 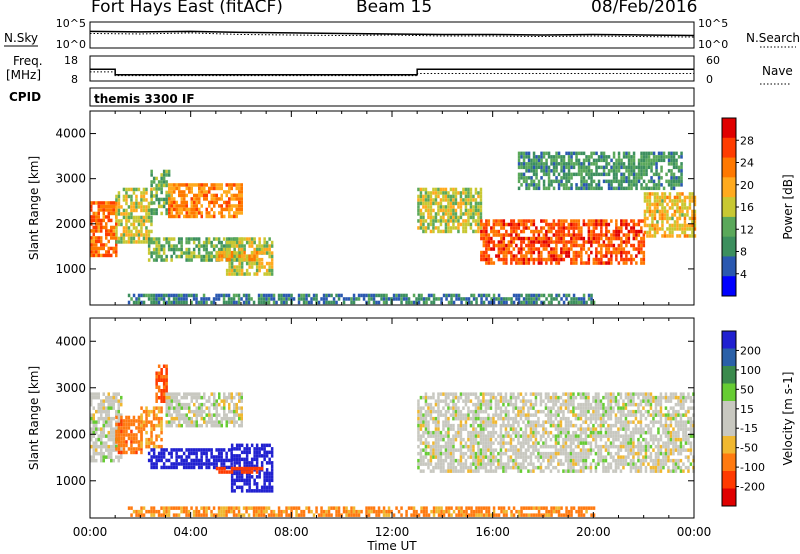 What do you see at coordinates (747, 389) in the screenshot?
I see `colorbar-tick-label: 50` at bounding box center [747, 389].